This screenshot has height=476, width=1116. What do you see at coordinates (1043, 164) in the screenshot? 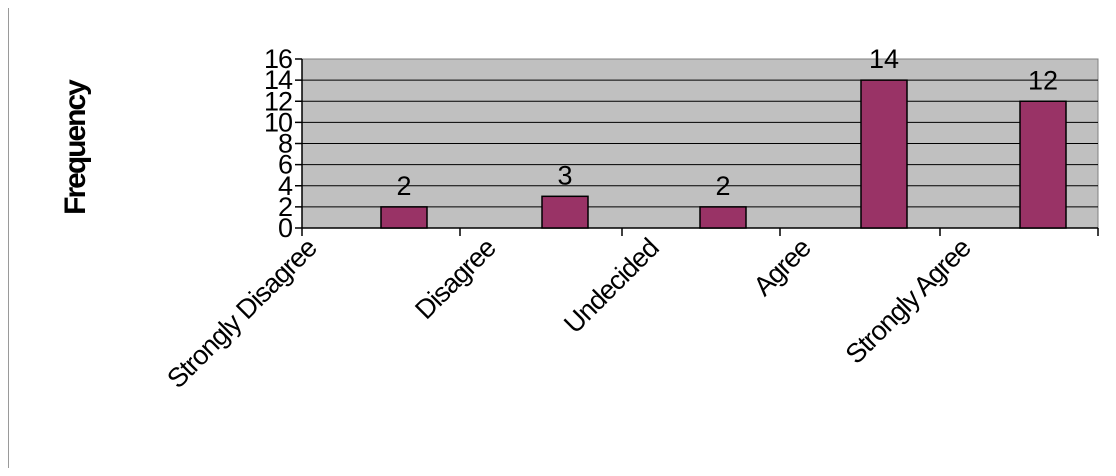
I see `bar-strongly-agree` at bounding box center [1043, 164].